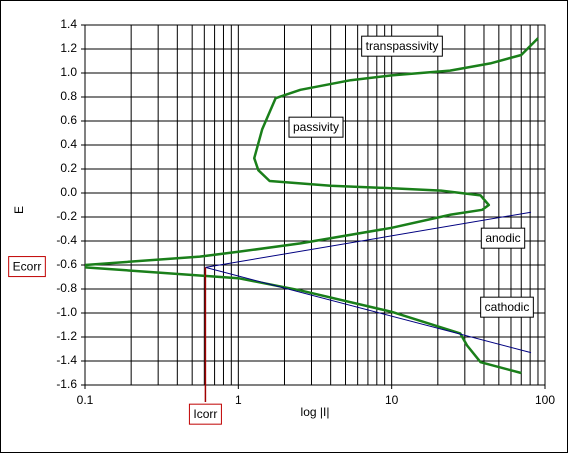 The image size is (569, 454). I want to click on y-tick-label: 0.6, so click(68, 120).